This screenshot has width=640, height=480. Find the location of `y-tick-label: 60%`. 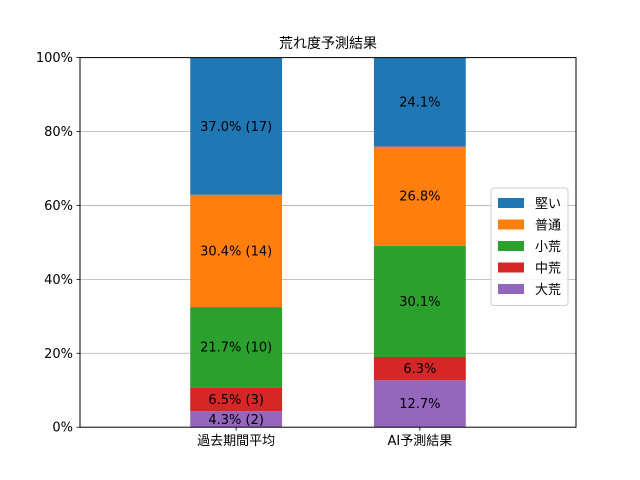

y-tick-label: 60% is located at coordinates (58, 206).